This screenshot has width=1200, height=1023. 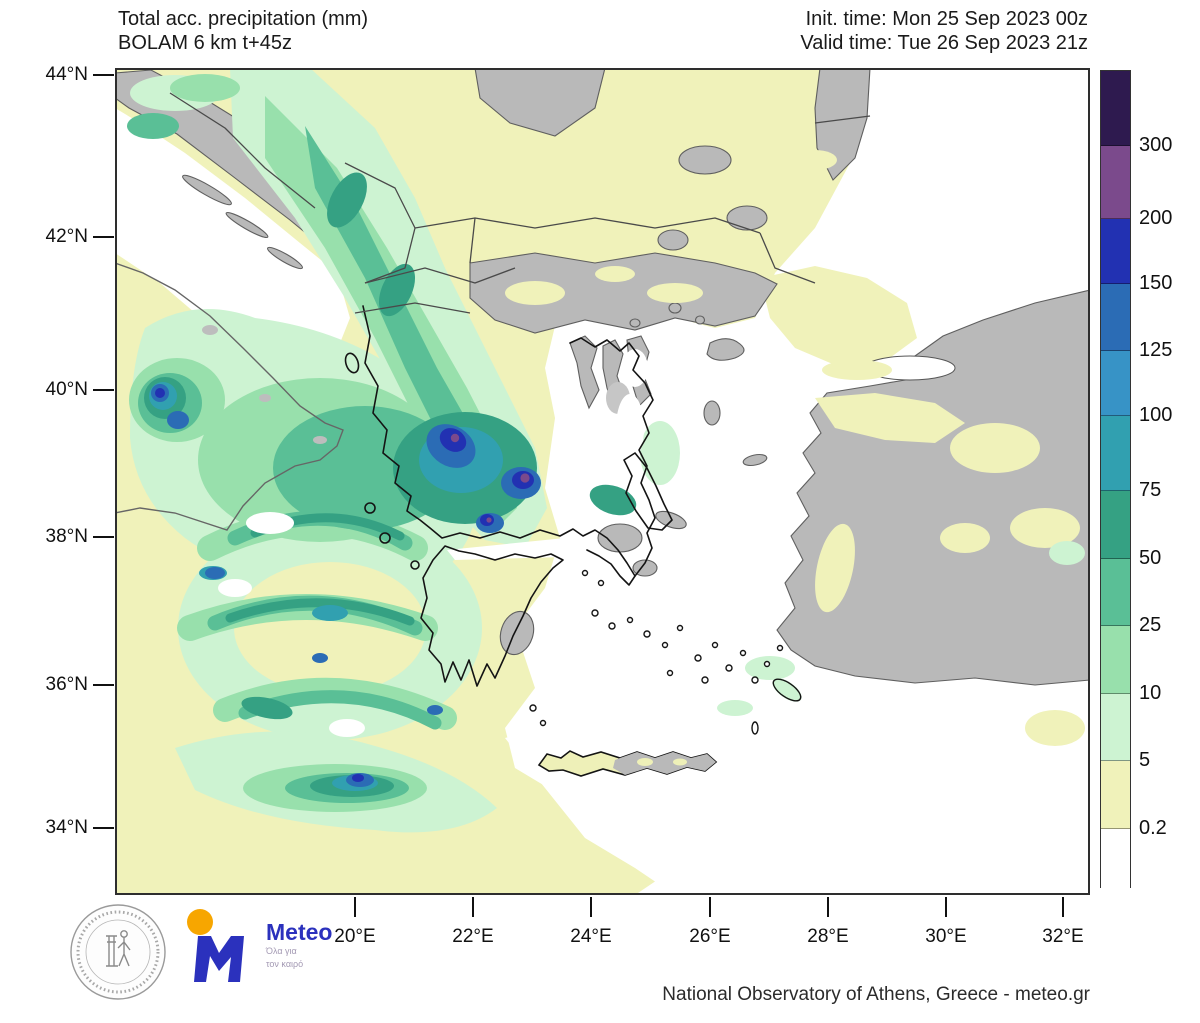 I want to click on colorbar-label: 0.2, so click(x=1153, y=828).